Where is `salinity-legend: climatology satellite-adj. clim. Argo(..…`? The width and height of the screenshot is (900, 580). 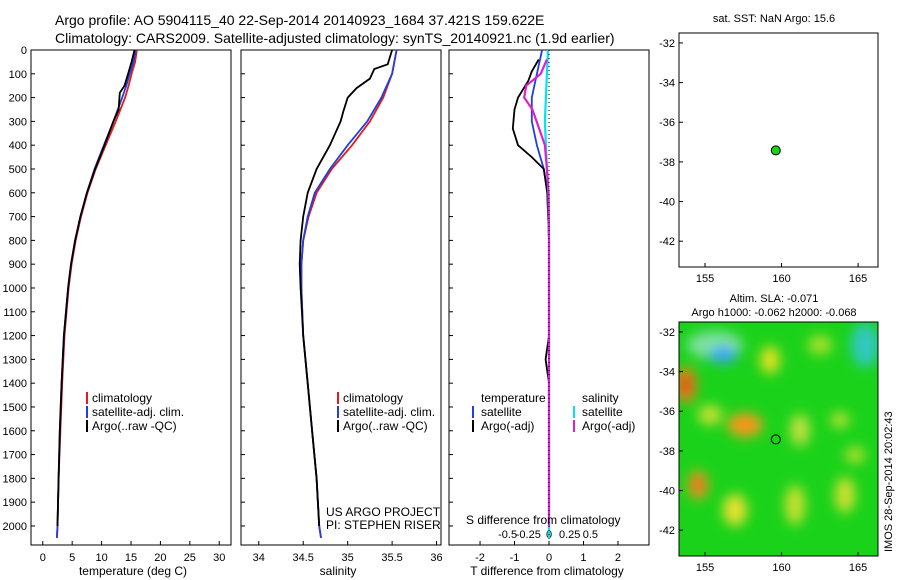
salinity-legend: climatology satellite-adj. clim. Argo(..… is located at coordinates (383, 461).